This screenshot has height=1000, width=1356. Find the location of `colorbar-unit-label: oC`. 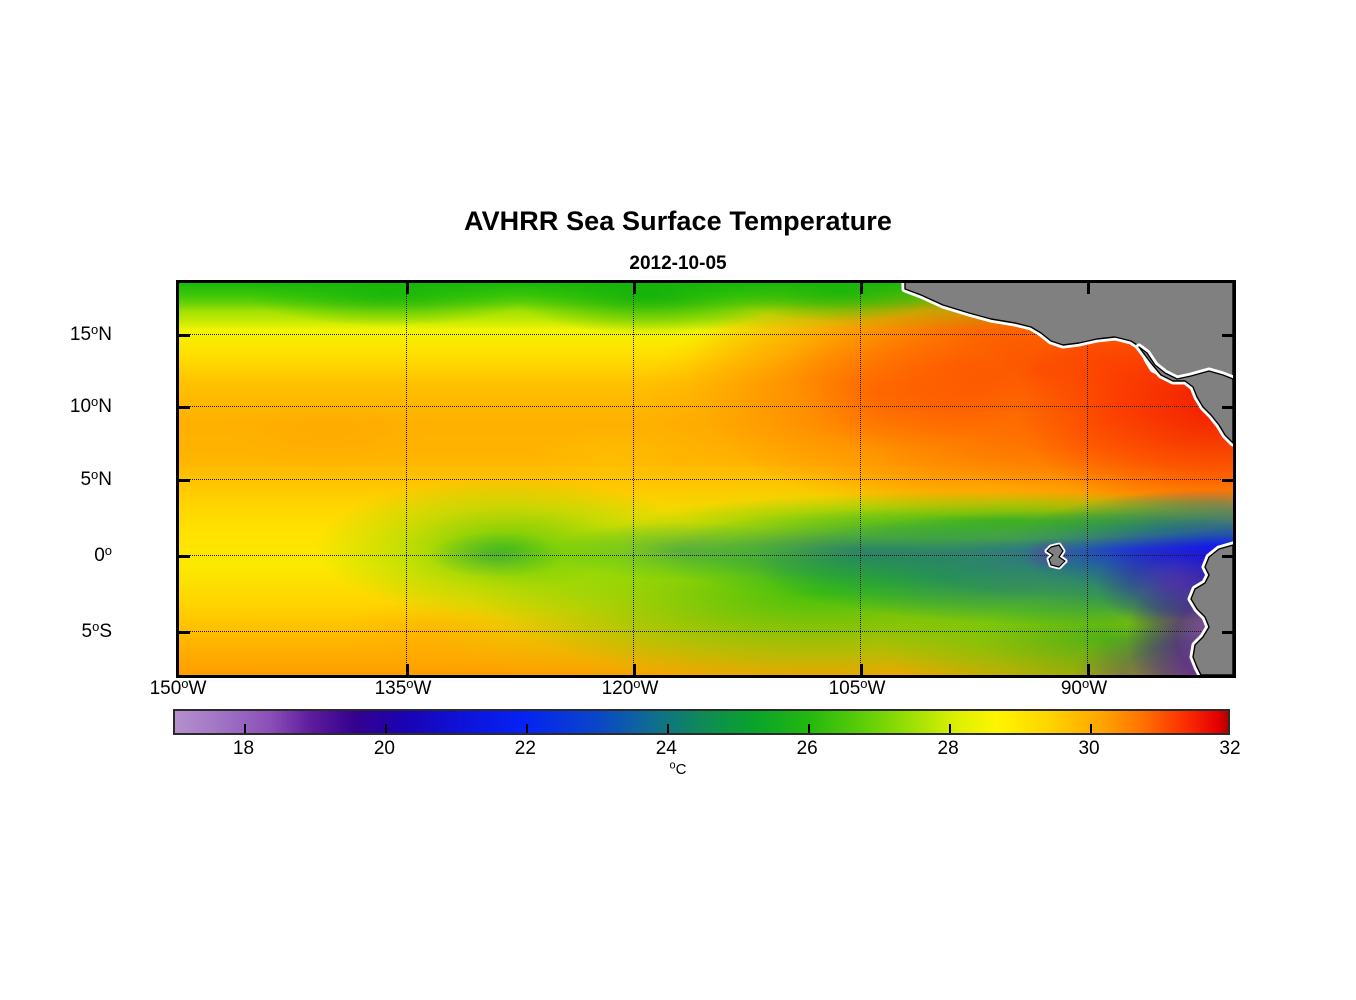

colorbar-unit-label: oC is located at coordinates (678, 768).